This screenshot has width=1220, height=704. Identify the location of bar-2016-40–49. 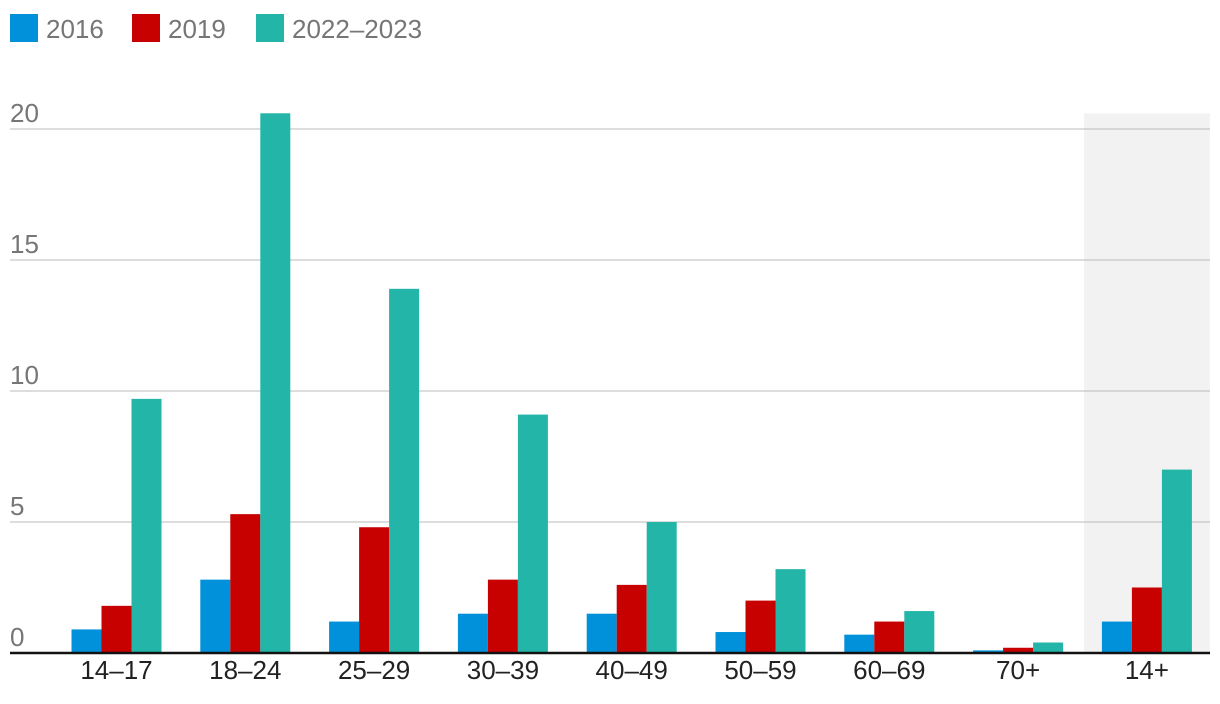
(601, 633).